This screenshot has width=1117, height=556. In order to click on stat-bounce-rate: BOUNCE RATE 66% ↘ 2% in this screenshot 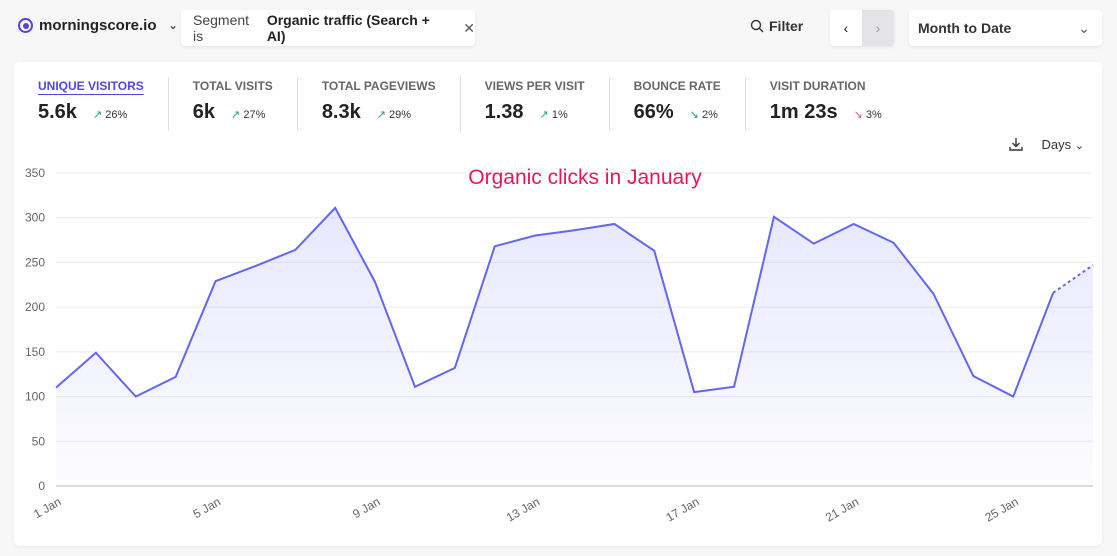, I will do `click(676, 104)`.